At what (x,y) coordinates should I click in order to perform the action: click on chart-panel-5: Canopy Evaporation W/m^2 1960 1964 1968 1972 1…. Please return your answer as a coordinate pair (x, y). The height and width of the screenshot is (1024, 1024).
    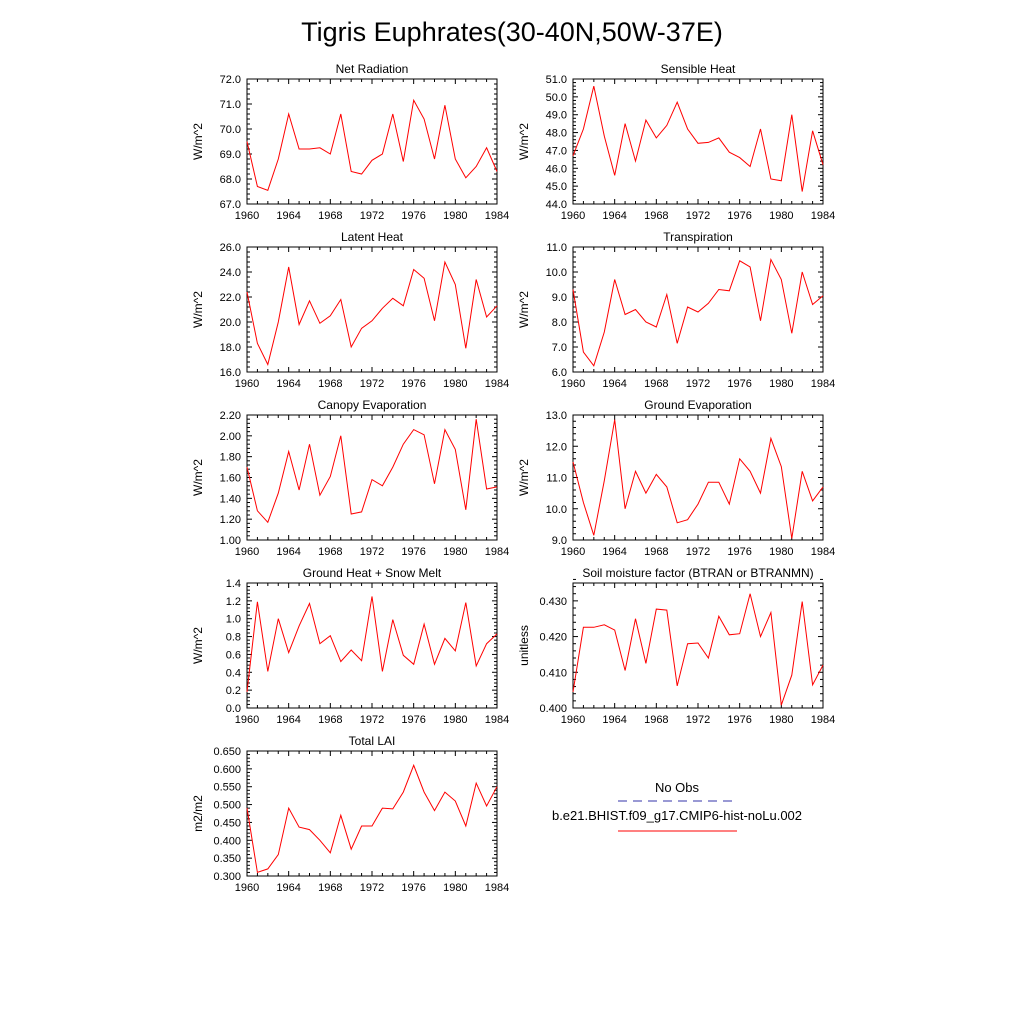
    Looking at the image, I should click on (350, 478).